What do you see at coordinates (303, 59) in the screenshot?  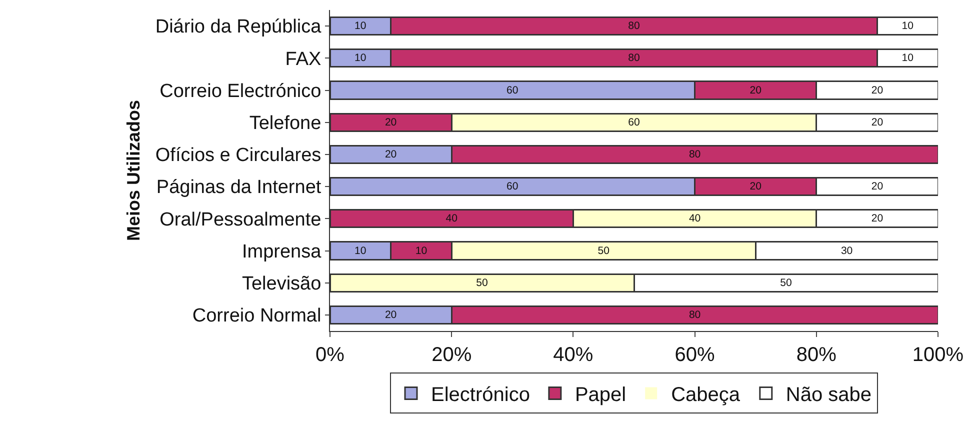 I see `y-tick-label: FAX` at bounding box center [303, 59].